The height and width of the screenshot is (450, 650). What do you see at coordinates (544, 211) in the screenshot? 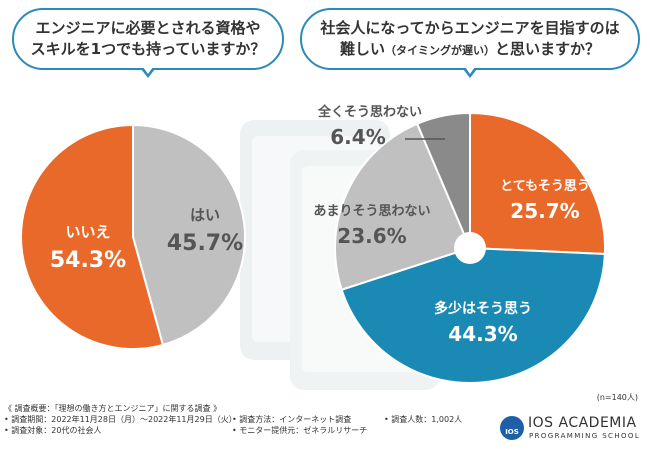
I see `pie-2-value-0: 25.7%` at bounding box center [544, 211].